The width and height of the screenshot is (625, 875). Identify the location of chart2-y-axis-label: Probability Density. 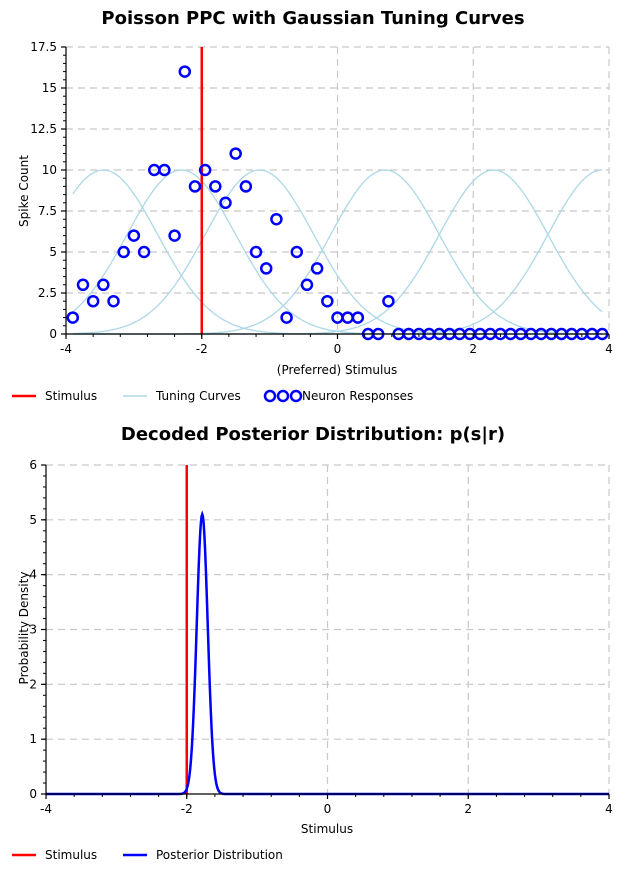
(24, 628).